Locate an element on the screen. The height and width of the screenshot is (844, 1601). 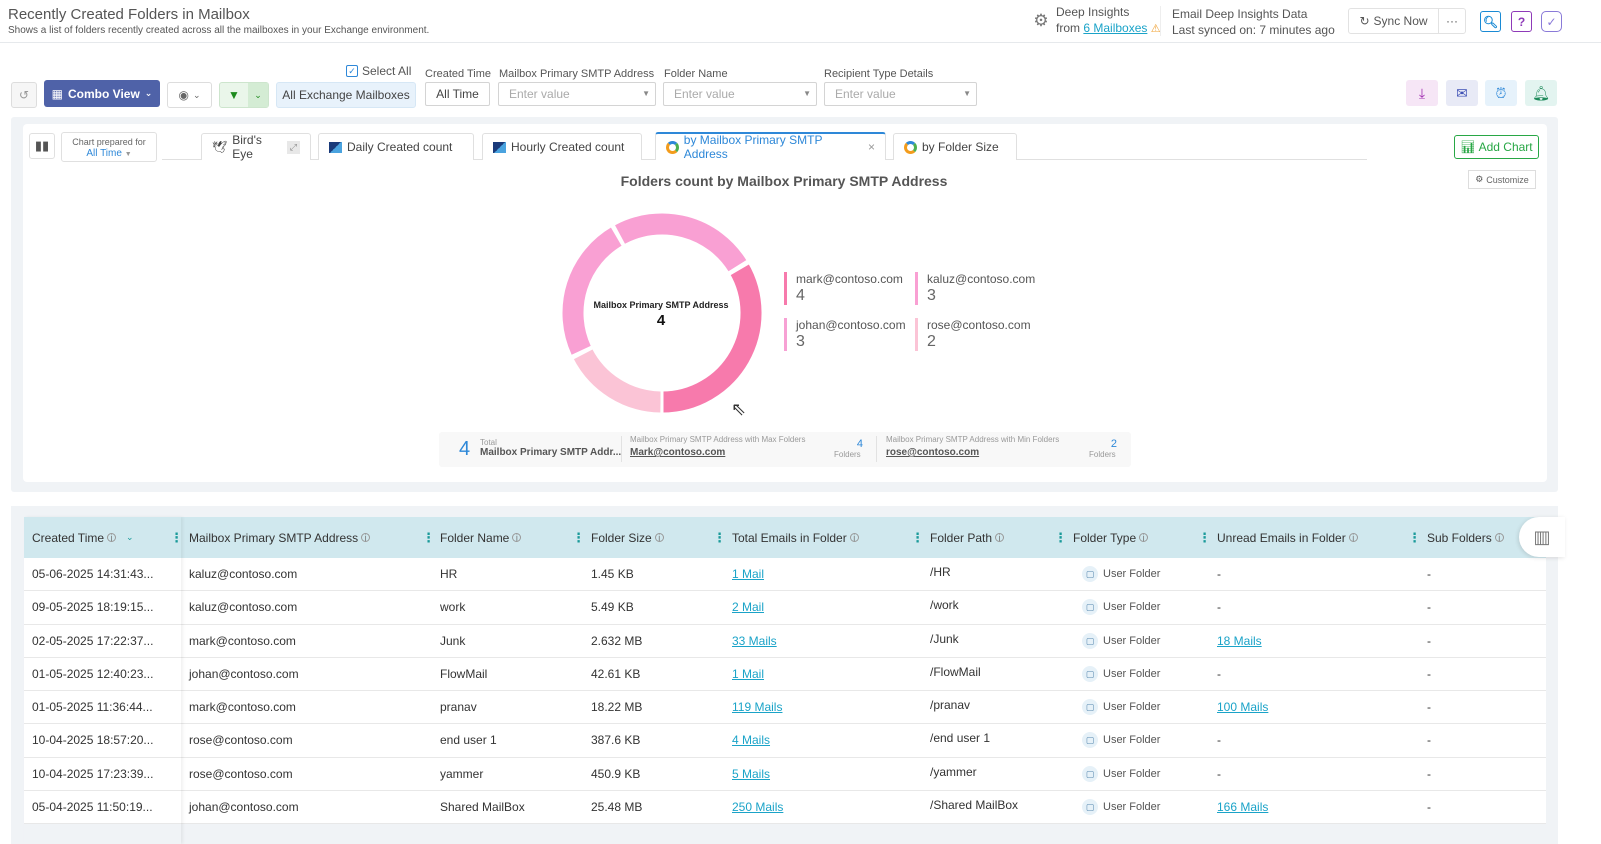
tab-by-mailbox-smtp: by Mailbox Primary SMTP Address × is located at coordinates (770, 146).